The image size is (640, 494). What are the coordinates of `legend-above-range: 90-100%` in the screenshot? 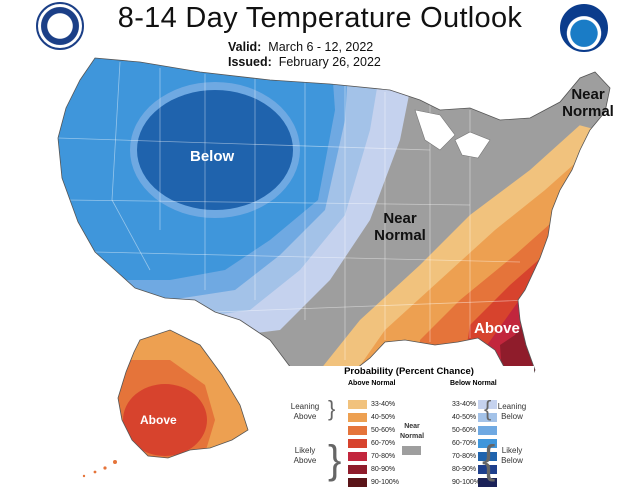 It's located at (385, 482).